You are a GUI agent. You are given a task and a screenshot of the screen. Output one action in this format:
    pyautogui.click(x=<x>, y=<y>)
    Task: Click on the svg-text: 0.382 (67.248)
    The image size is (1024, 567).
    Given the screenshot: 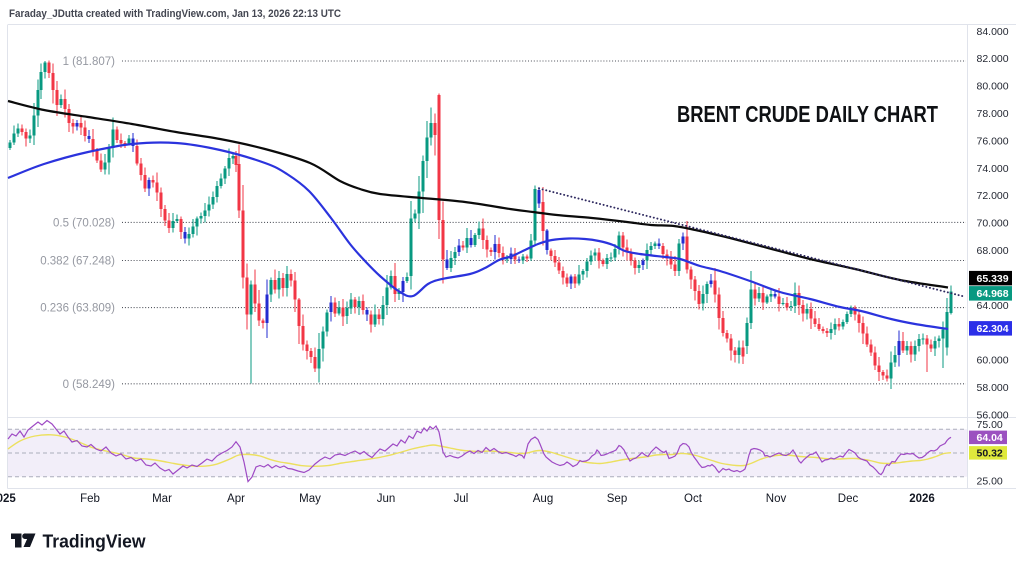 What is the action you would take?
    pyautogui.click(x=77, y=262)
    